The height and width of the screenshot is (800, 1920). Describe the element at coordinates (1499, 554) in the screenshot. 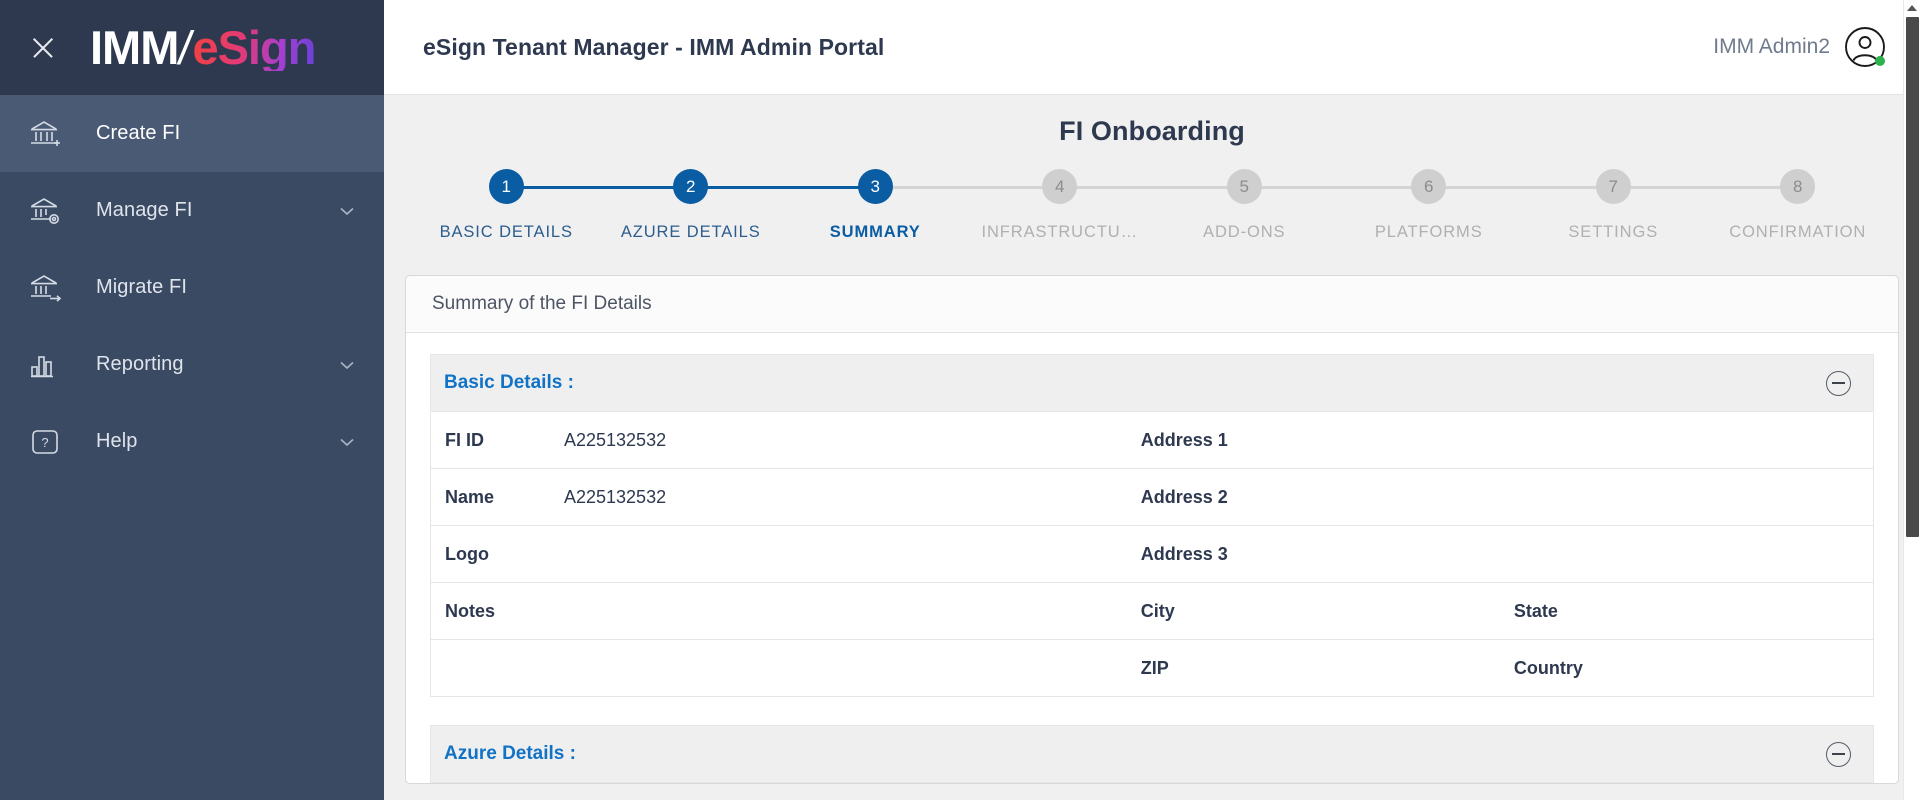

I see `cell-key: Address 3` at that location.